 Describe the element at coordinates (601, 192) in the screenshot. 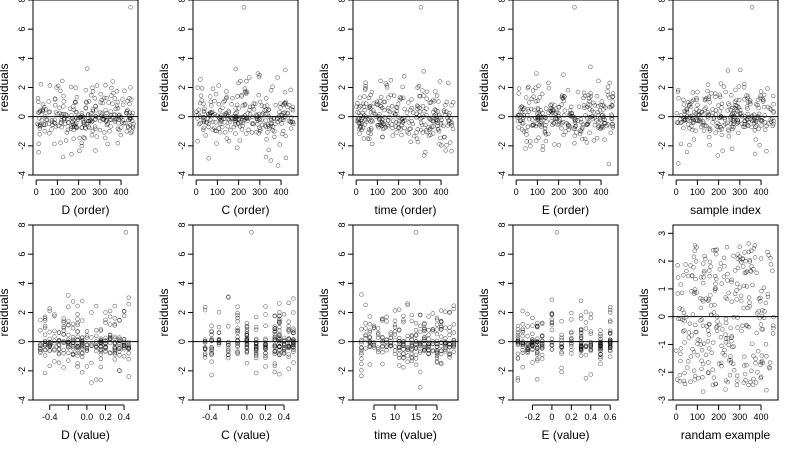

I see `x-tick-label: 400` at that location.